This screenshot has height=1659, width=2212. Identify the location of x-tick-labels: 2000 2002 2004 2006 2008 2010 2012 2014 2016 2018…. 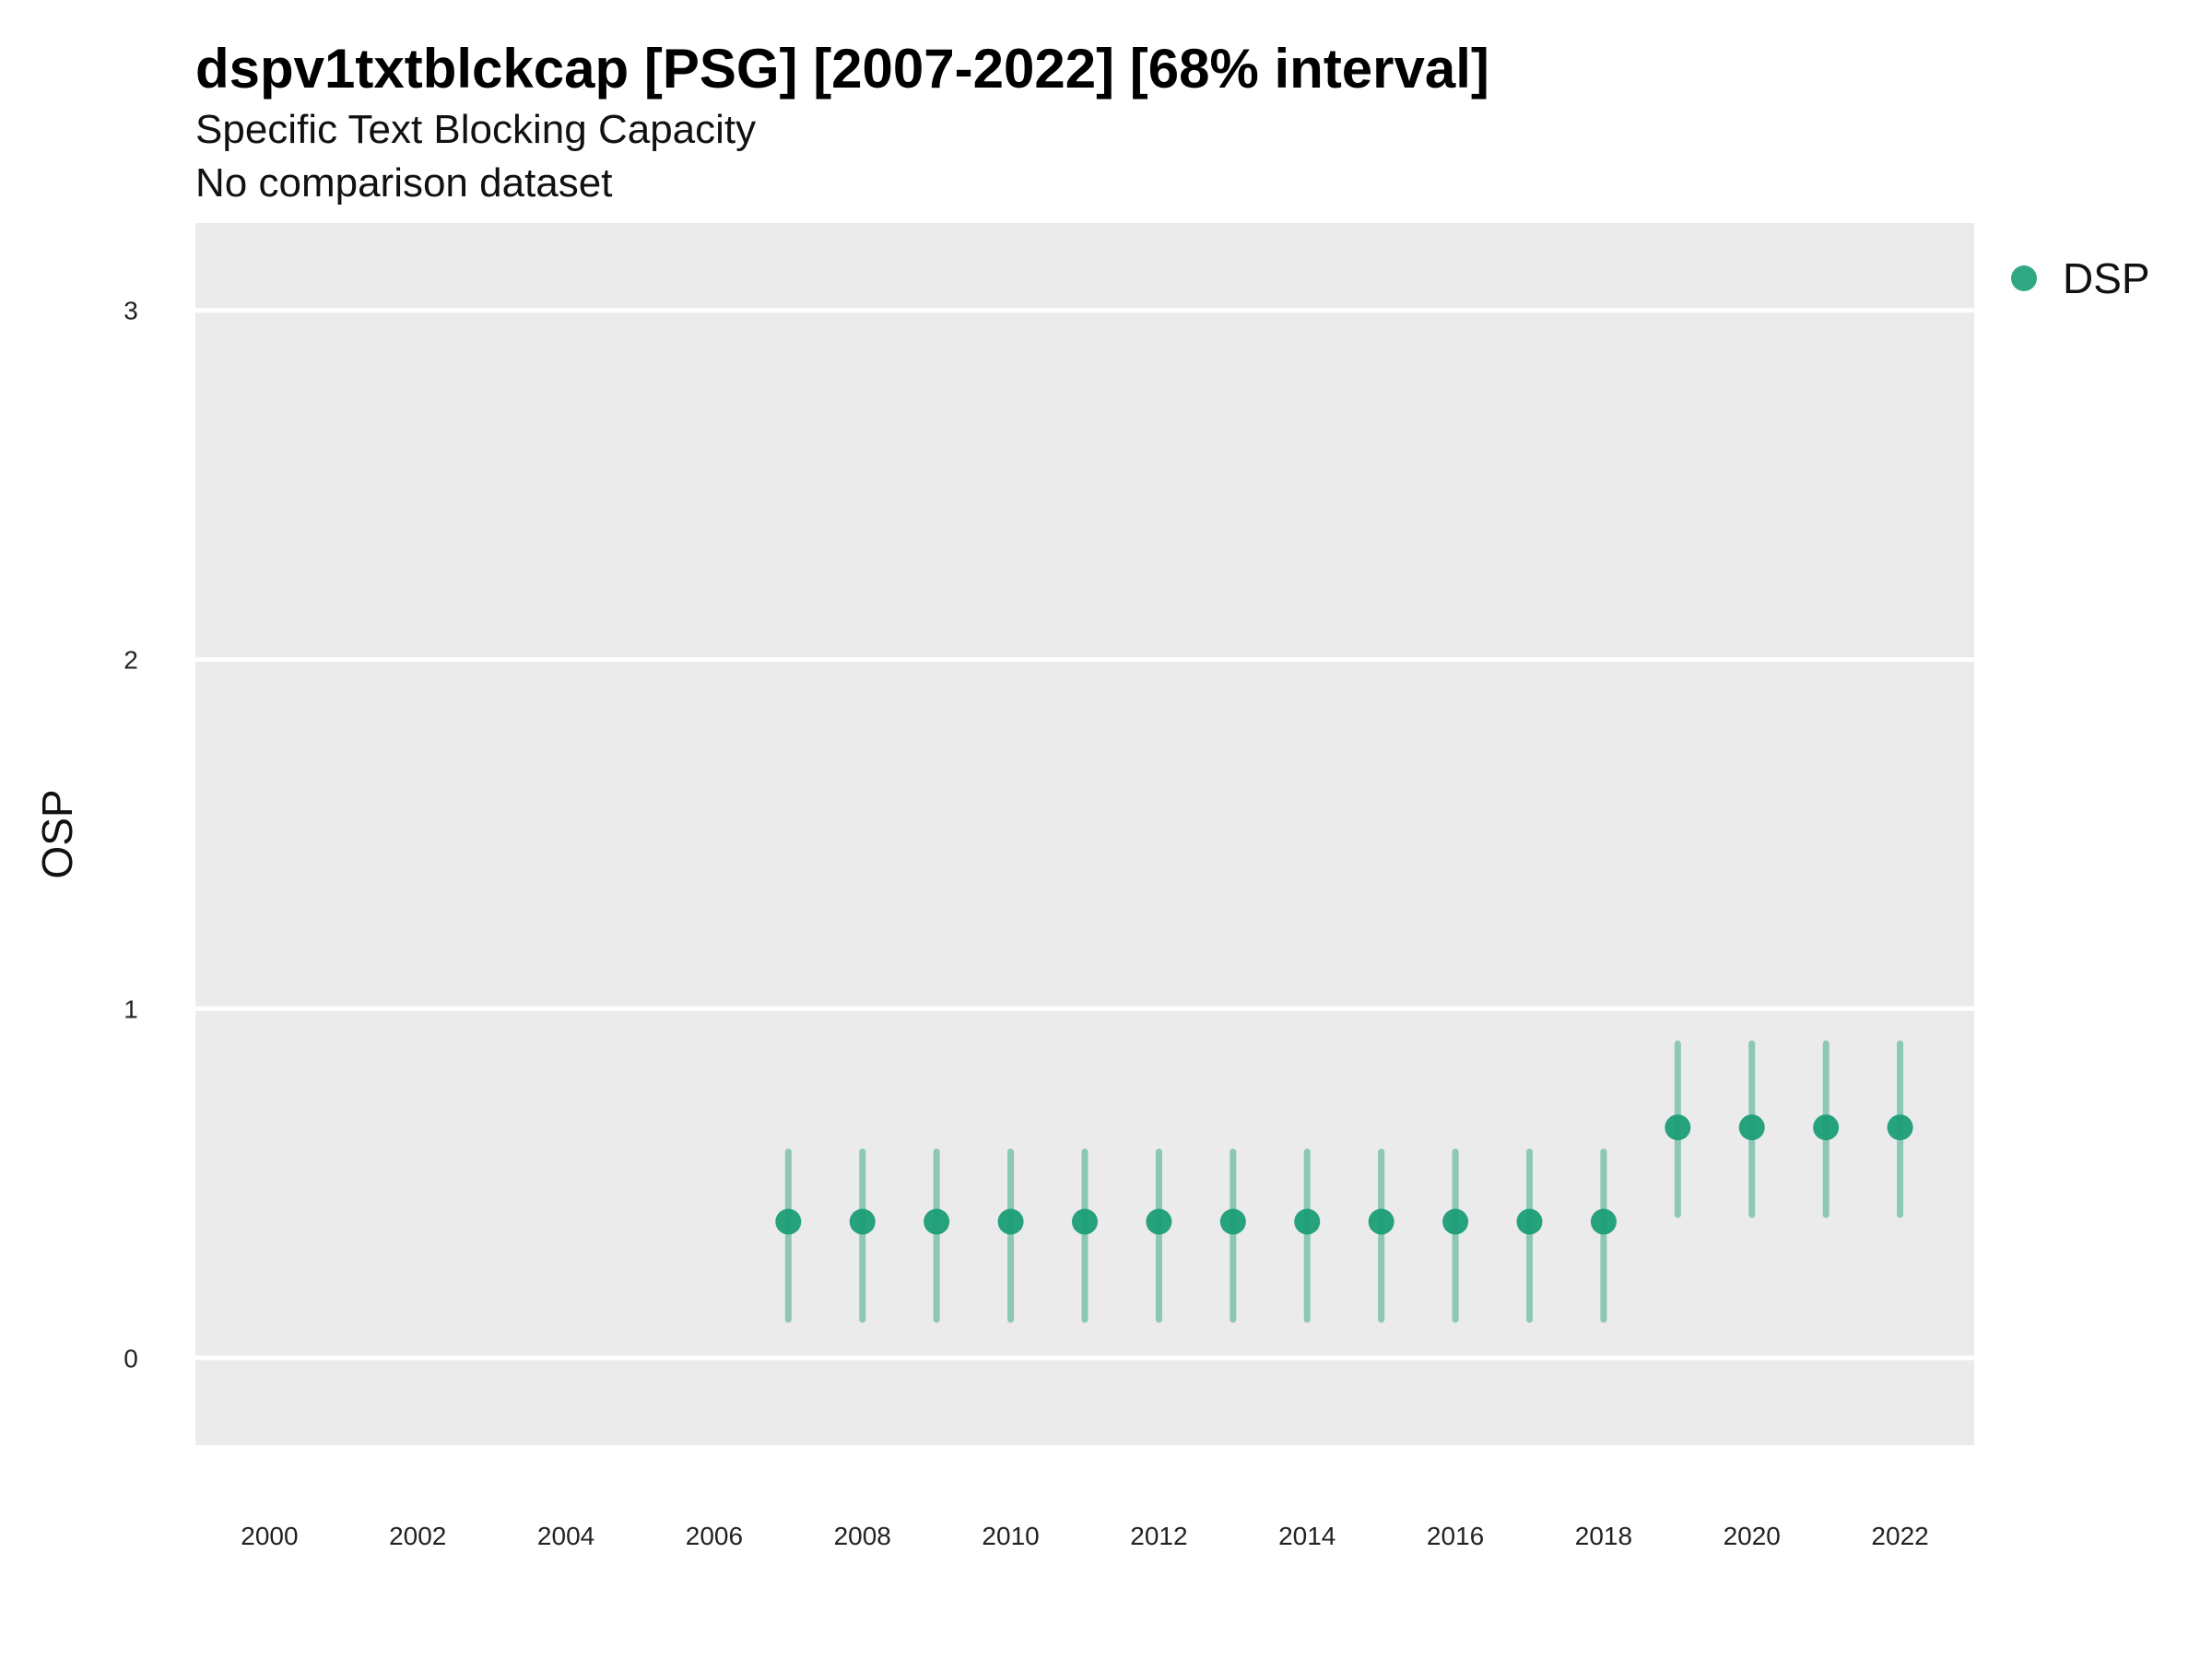
(1084, 1536).